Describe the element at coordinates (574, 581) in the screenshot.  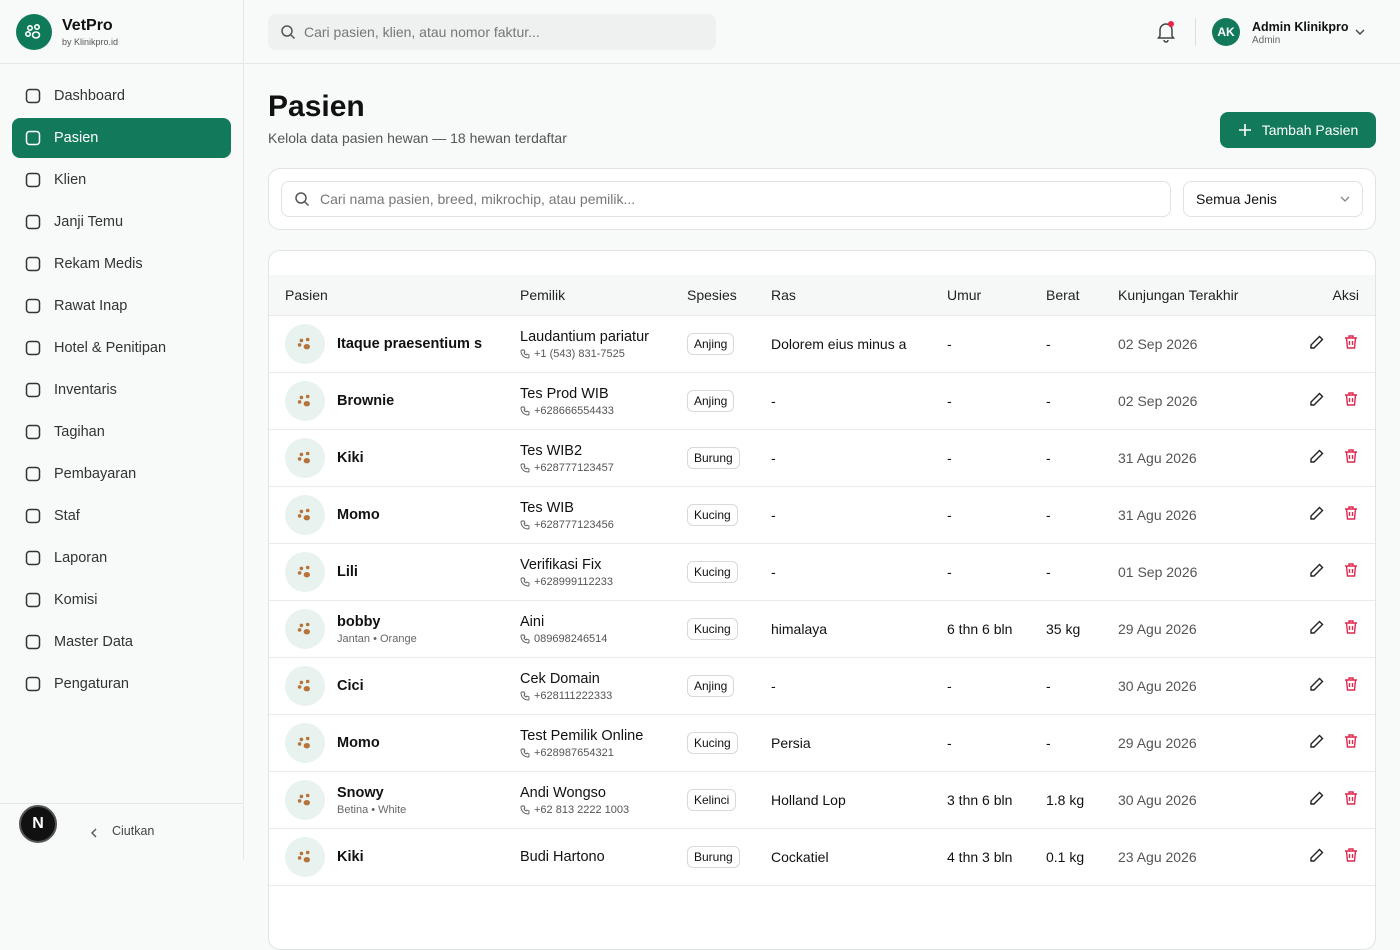
I see `phone-number: +628999112233` at that location.